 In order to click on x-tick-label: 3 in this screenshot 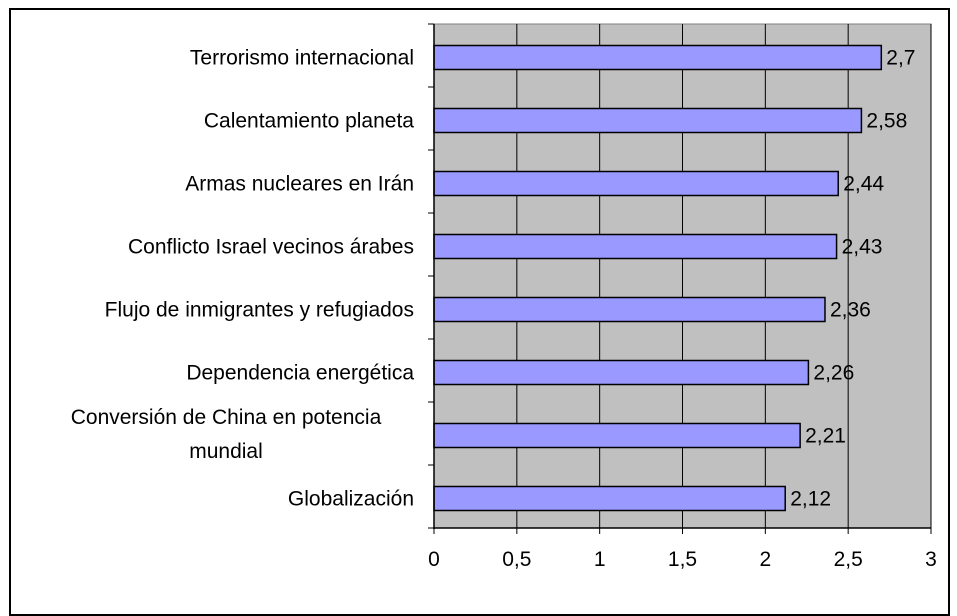, I will do `click(931, 559)`.